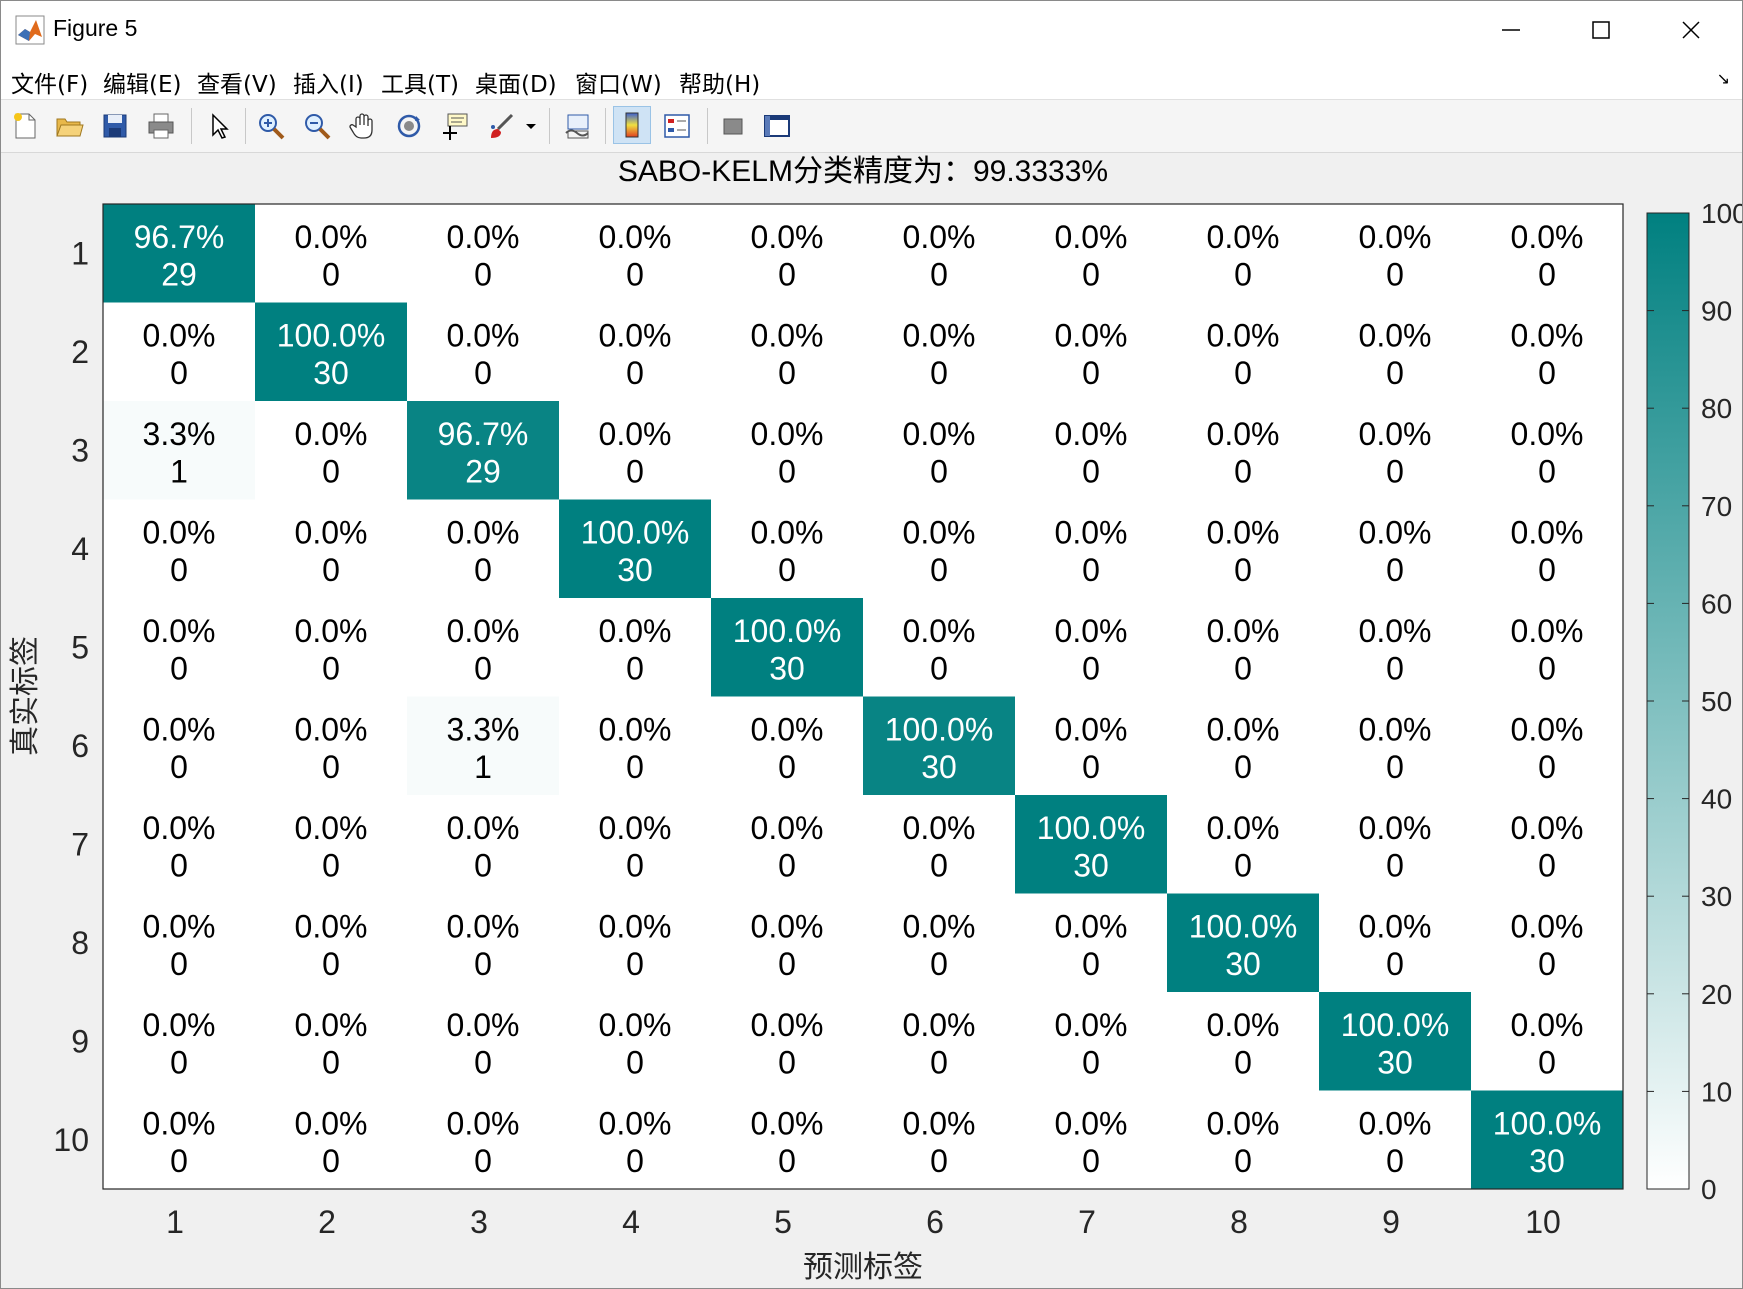 This screenshot has height=1289, width=1743. I want to click on y-tick-label: 8, so click(80, 943).